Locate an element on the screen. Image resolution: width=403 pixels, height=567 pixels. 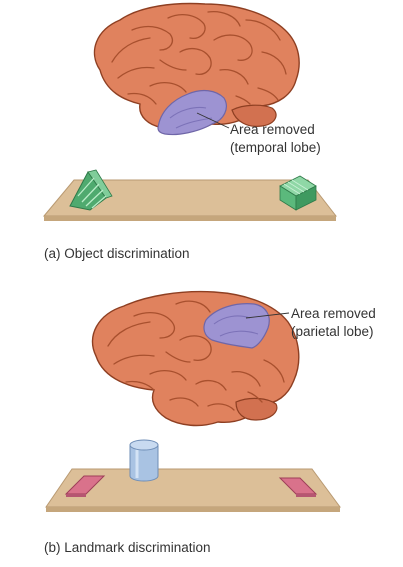
brain-b-illustration is located at coordinates (195, 358).